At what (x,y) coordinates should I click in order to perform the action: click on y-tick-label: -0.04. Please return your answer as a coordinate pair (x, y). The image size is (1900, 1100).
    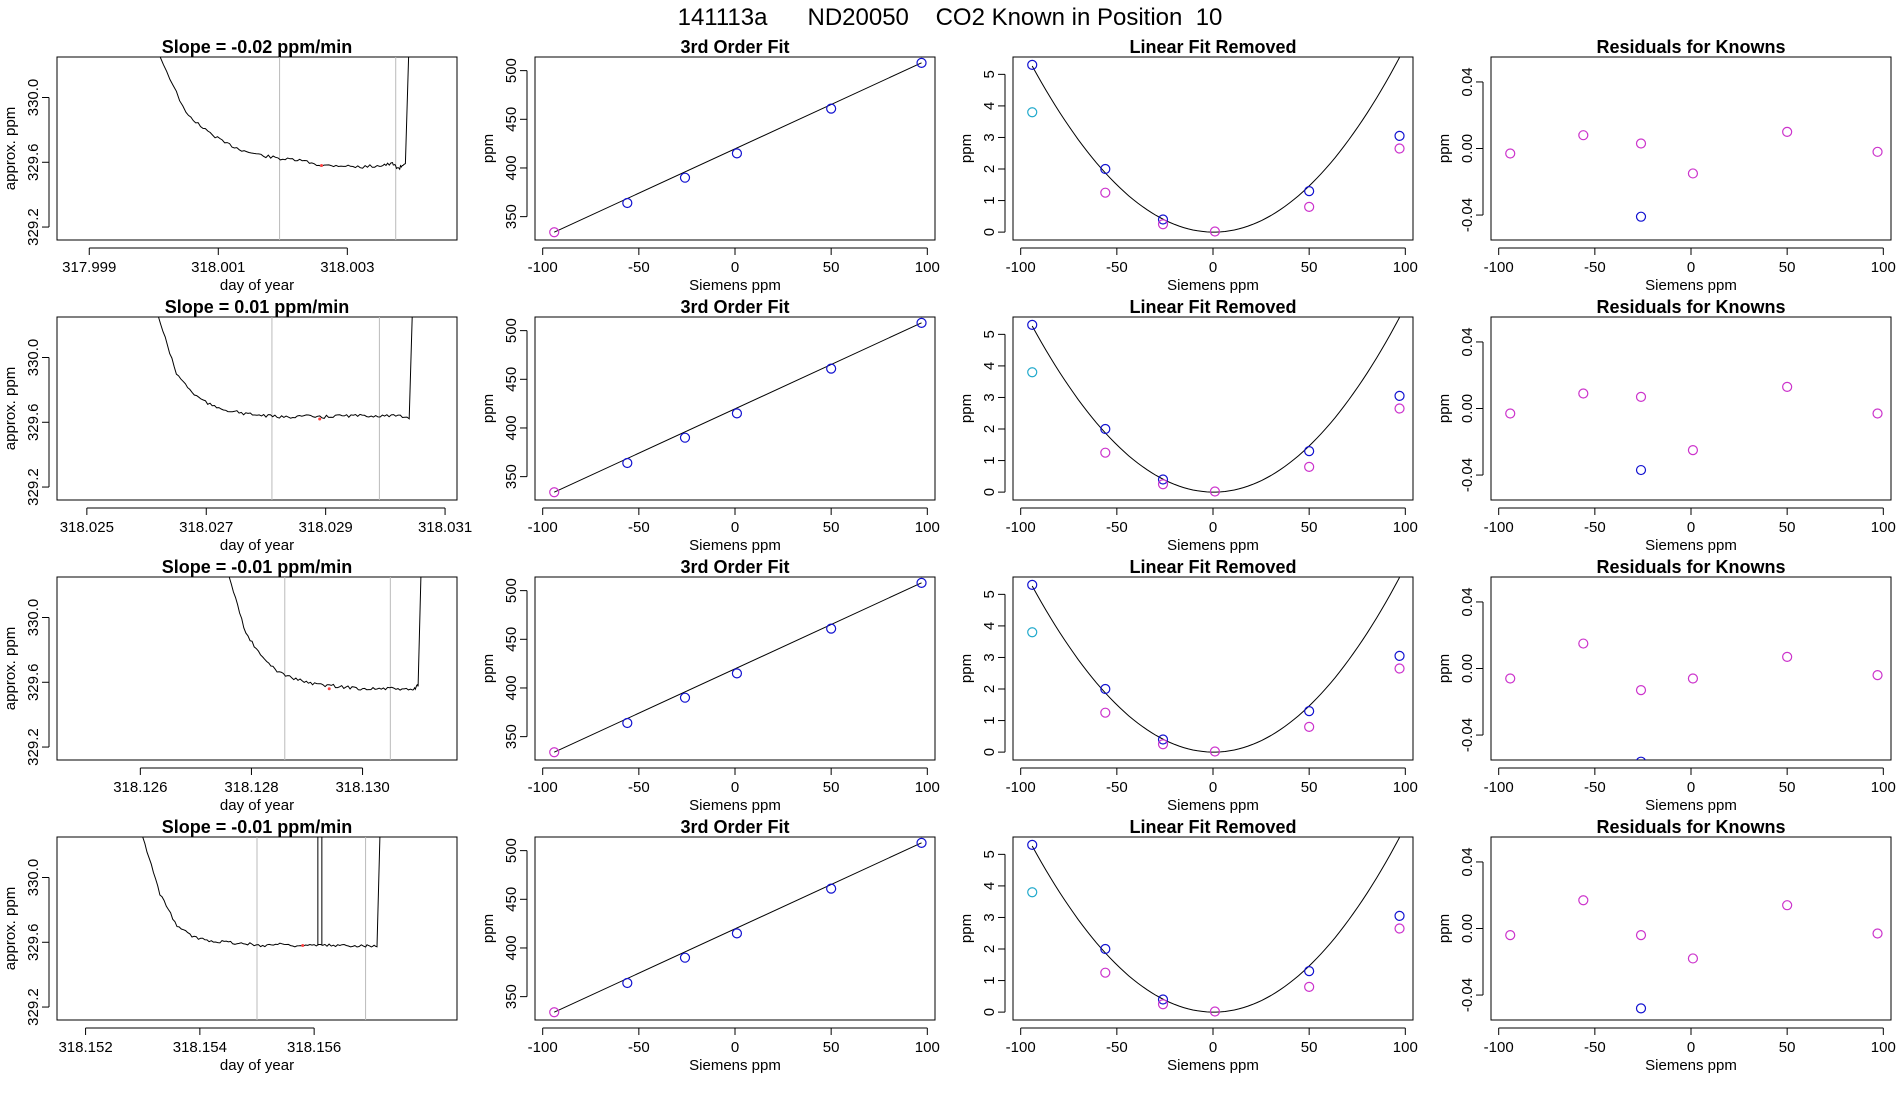
    Looking at the image, I should click on (1467, 995).